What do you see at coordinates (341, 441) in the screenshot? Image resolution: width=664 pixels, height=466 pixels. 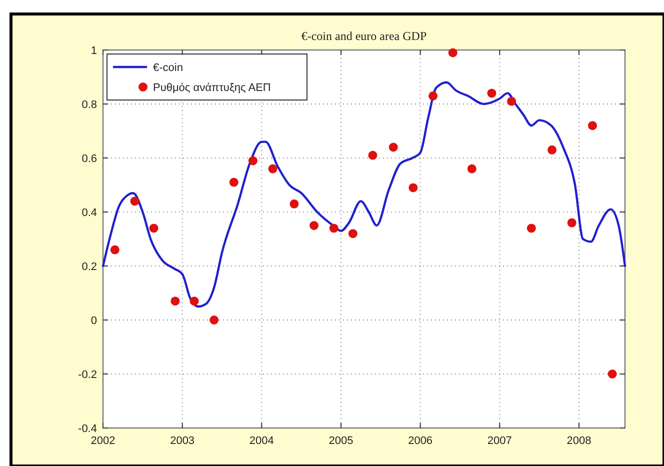 I see `x-tick-label: 2005` at bounding box center [341, 441].